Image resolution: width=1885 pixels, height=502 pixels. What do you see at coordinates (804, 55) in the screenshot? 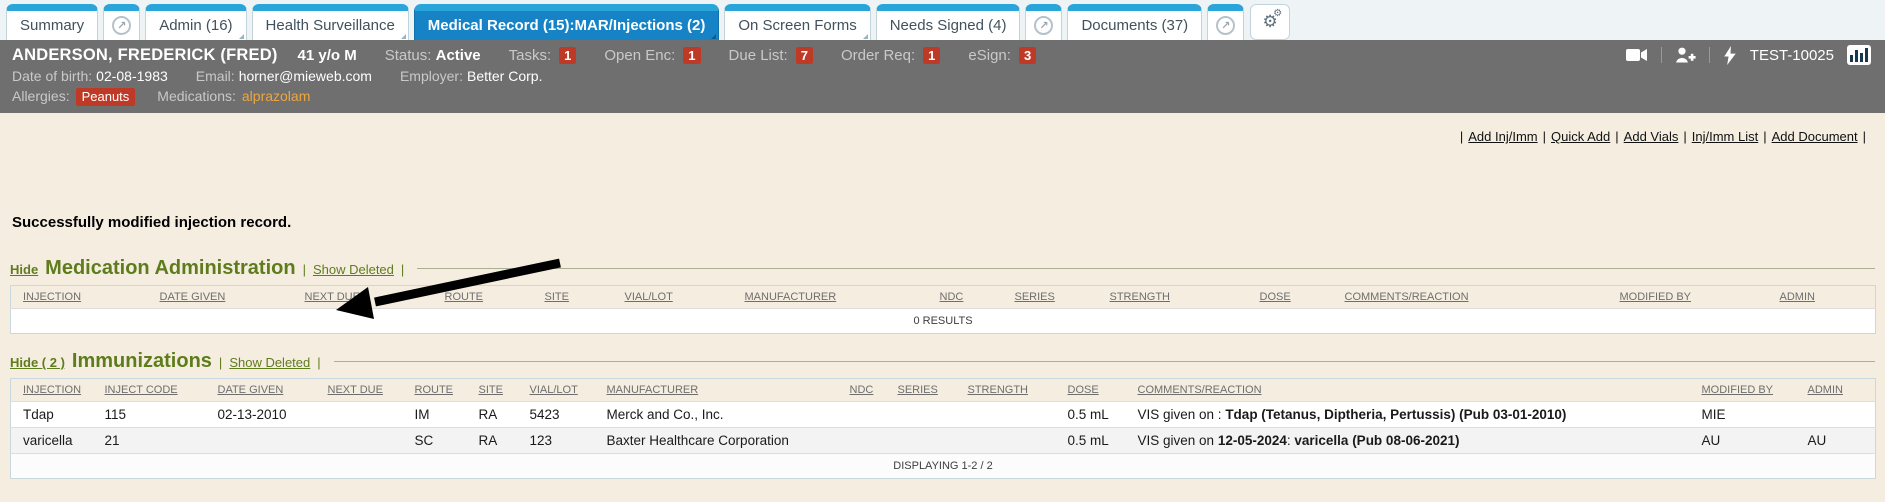
I see `counter-badge: 7` at bounding box center [804, 55].